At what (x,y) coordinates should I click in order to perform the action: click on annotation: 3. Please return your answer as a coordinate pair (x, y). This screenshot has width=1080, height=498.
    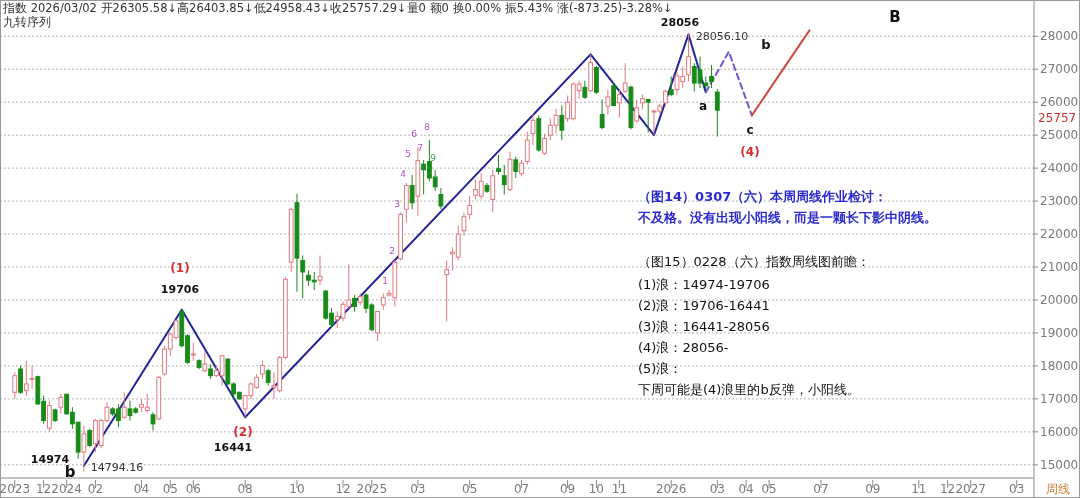
    Looking at the image, I should click on (397, 204).